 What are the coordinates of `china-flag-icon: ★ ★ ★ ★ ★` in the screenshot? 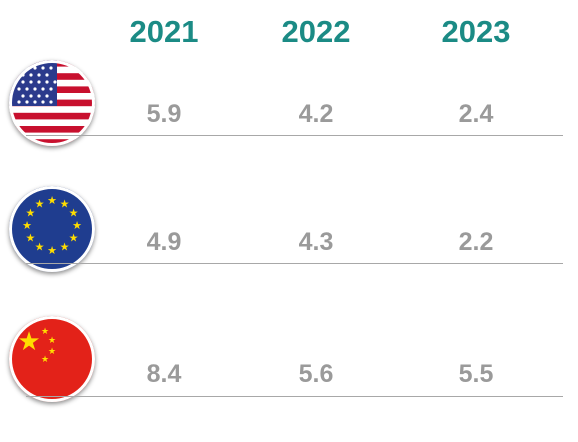 It's located at (52, 359).